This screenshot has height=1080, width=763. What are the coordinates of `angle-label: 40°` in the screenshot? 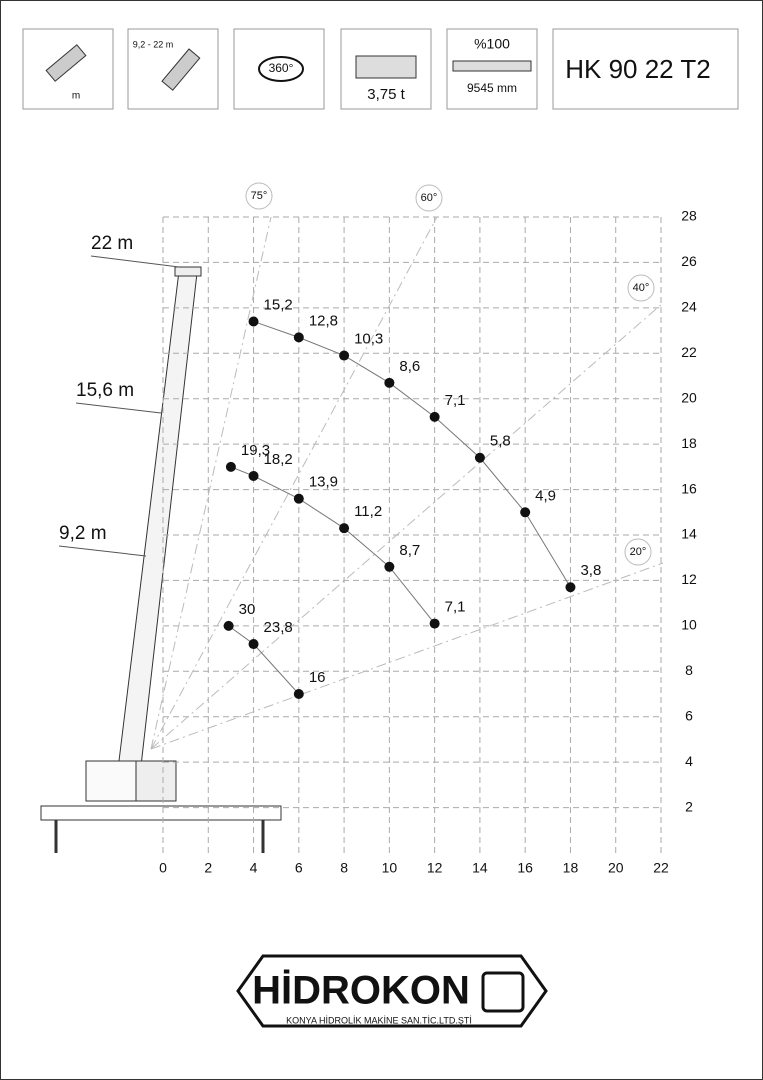 It's located at (641, 288).